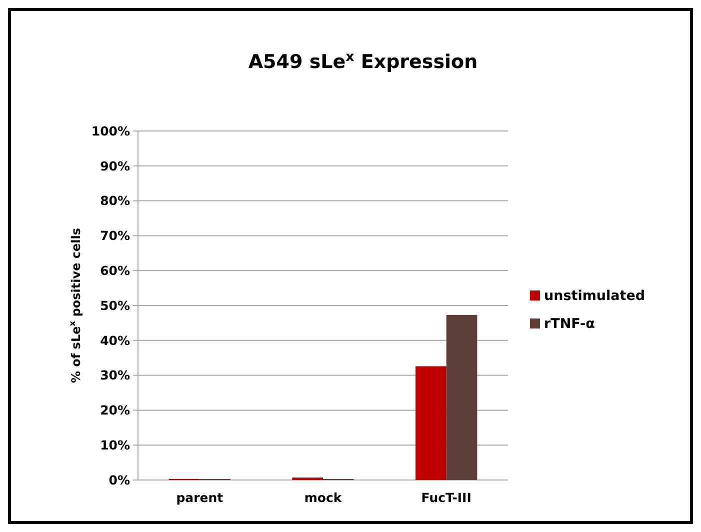 The width and height of the screenshot is (701, 532). Describe the element at coordinates (446, 497) in the screenshot. I see `x-tick-label: FucT-III` at that location.